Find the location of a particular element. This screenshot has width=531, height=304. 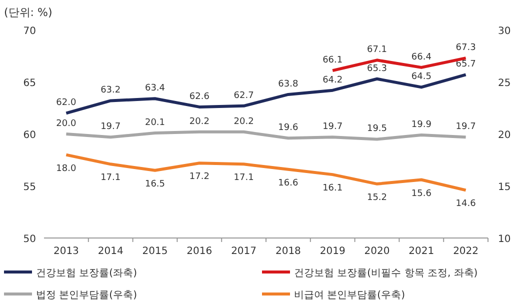

y2-tick-label: 10 is located at coordinates (504, 239).